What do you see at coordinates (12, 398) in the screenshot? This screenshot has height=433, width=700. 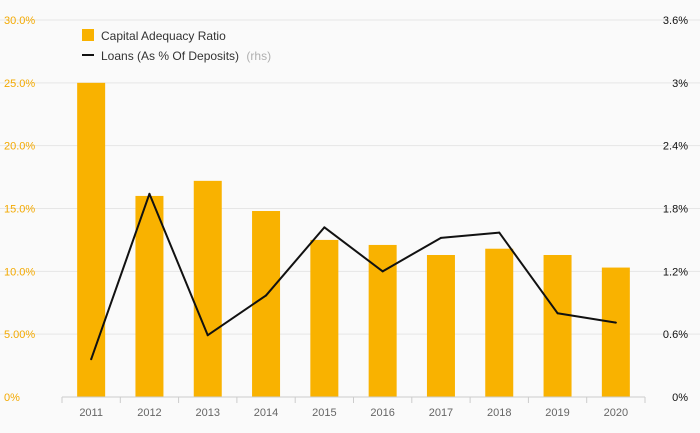 I see `y-left-tick-label: 0%` at bounding box center [12, 398].